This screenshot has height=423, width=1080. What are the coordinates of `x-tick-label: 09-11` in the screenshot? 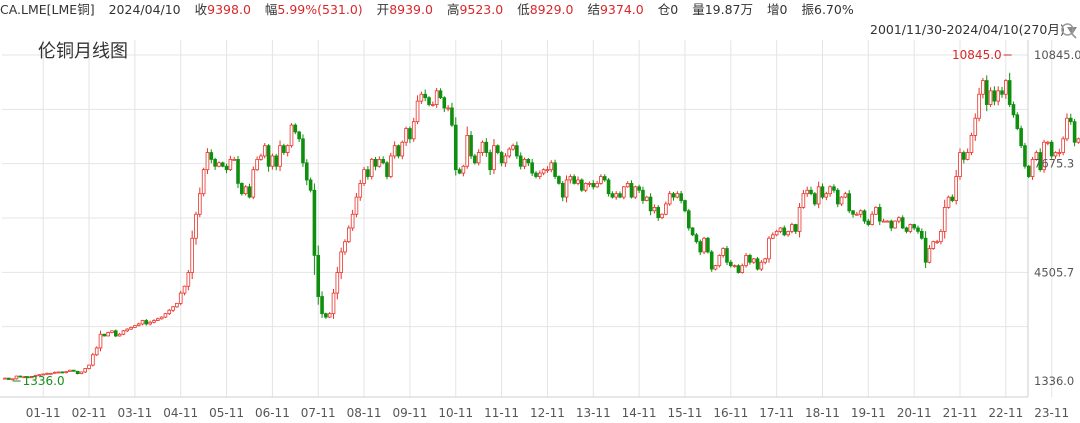 It's located at (409, 413).